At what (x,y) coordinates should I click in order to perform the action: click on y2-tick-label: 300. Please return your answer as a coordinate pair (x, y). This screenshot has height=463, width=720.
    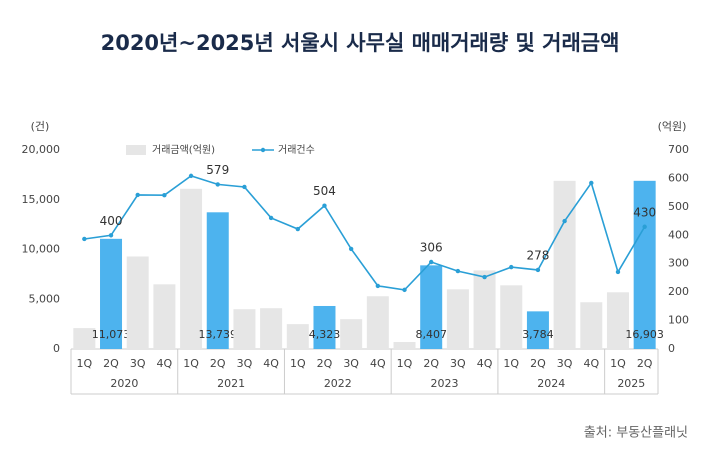
    Looking at the image, I should click on (678, 263).